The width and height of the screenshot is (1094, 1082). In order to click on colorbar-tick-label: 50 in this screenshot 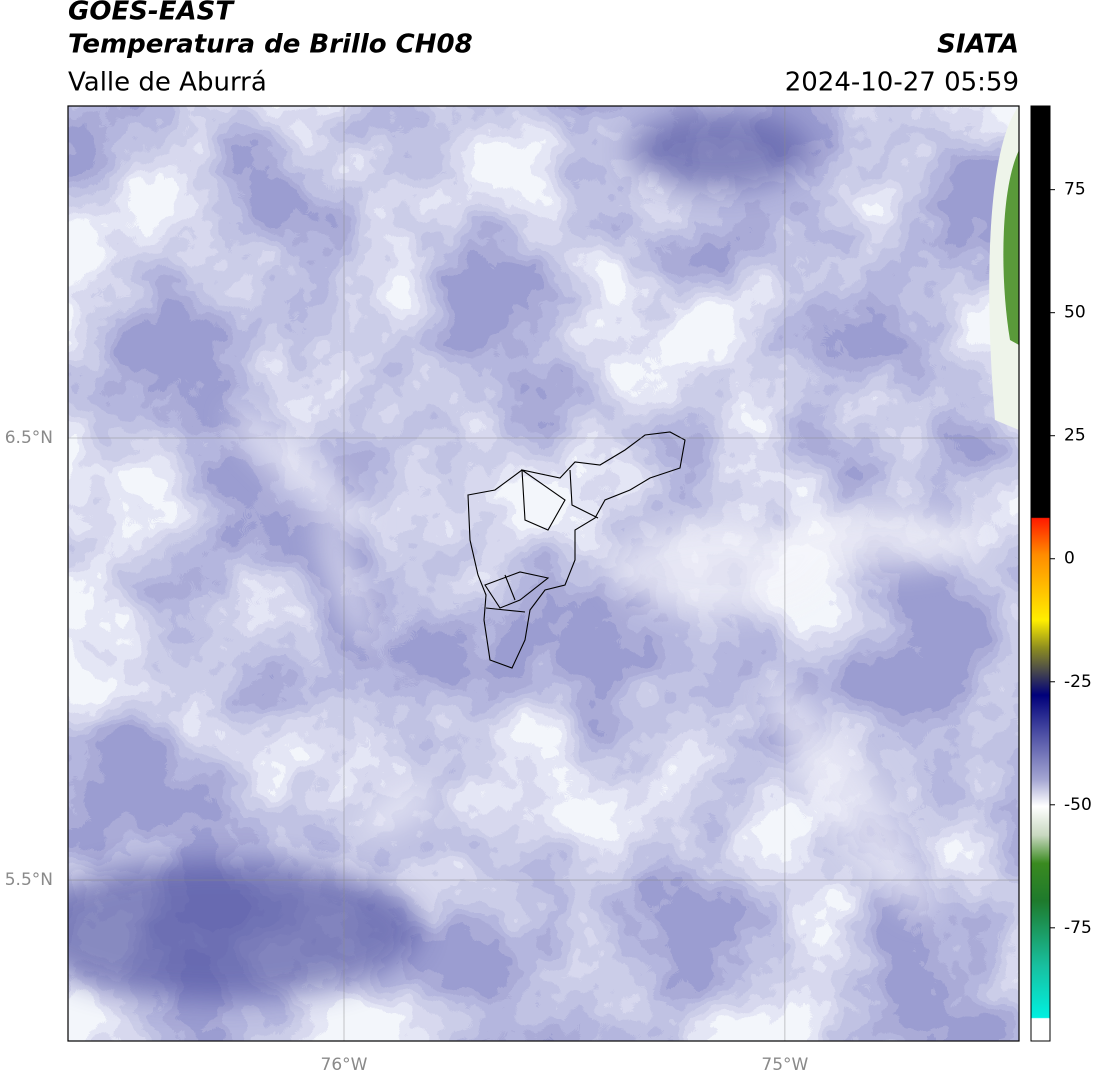, I will do `click(1075, 313)`.